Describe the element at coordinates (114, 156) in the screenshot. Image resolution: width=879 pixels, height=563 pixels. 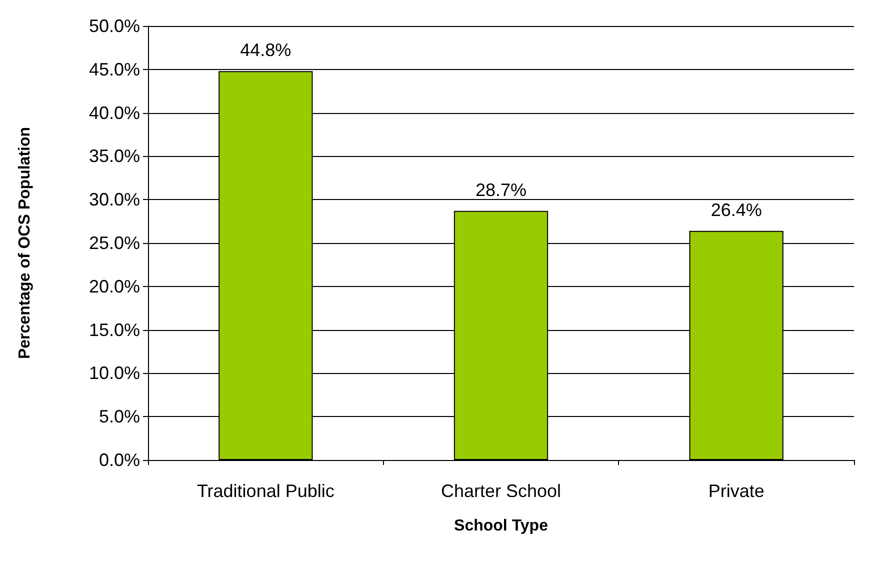
I see `y-tick-label: 35.0%` at that location.